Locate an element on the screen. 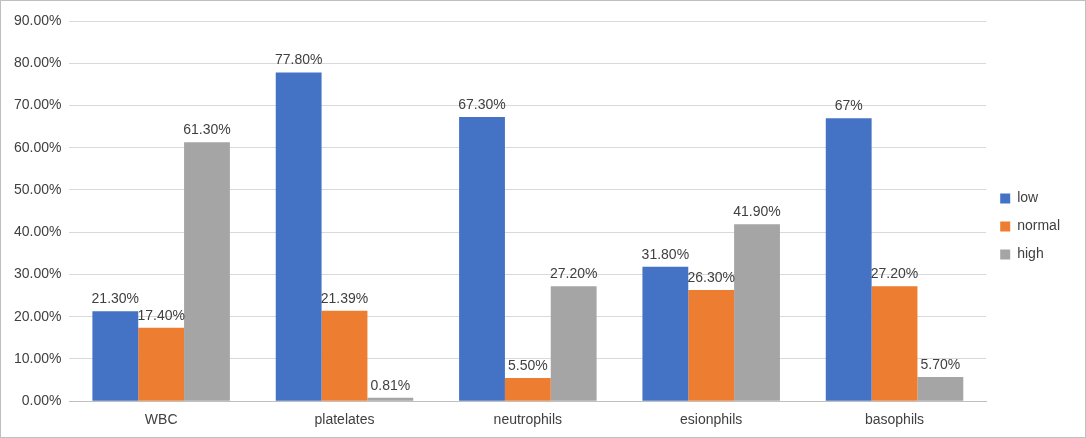 The height and width of the screenshot is (438, 1086). x-tick-label: esionphils is located at coordinates (711, 419).